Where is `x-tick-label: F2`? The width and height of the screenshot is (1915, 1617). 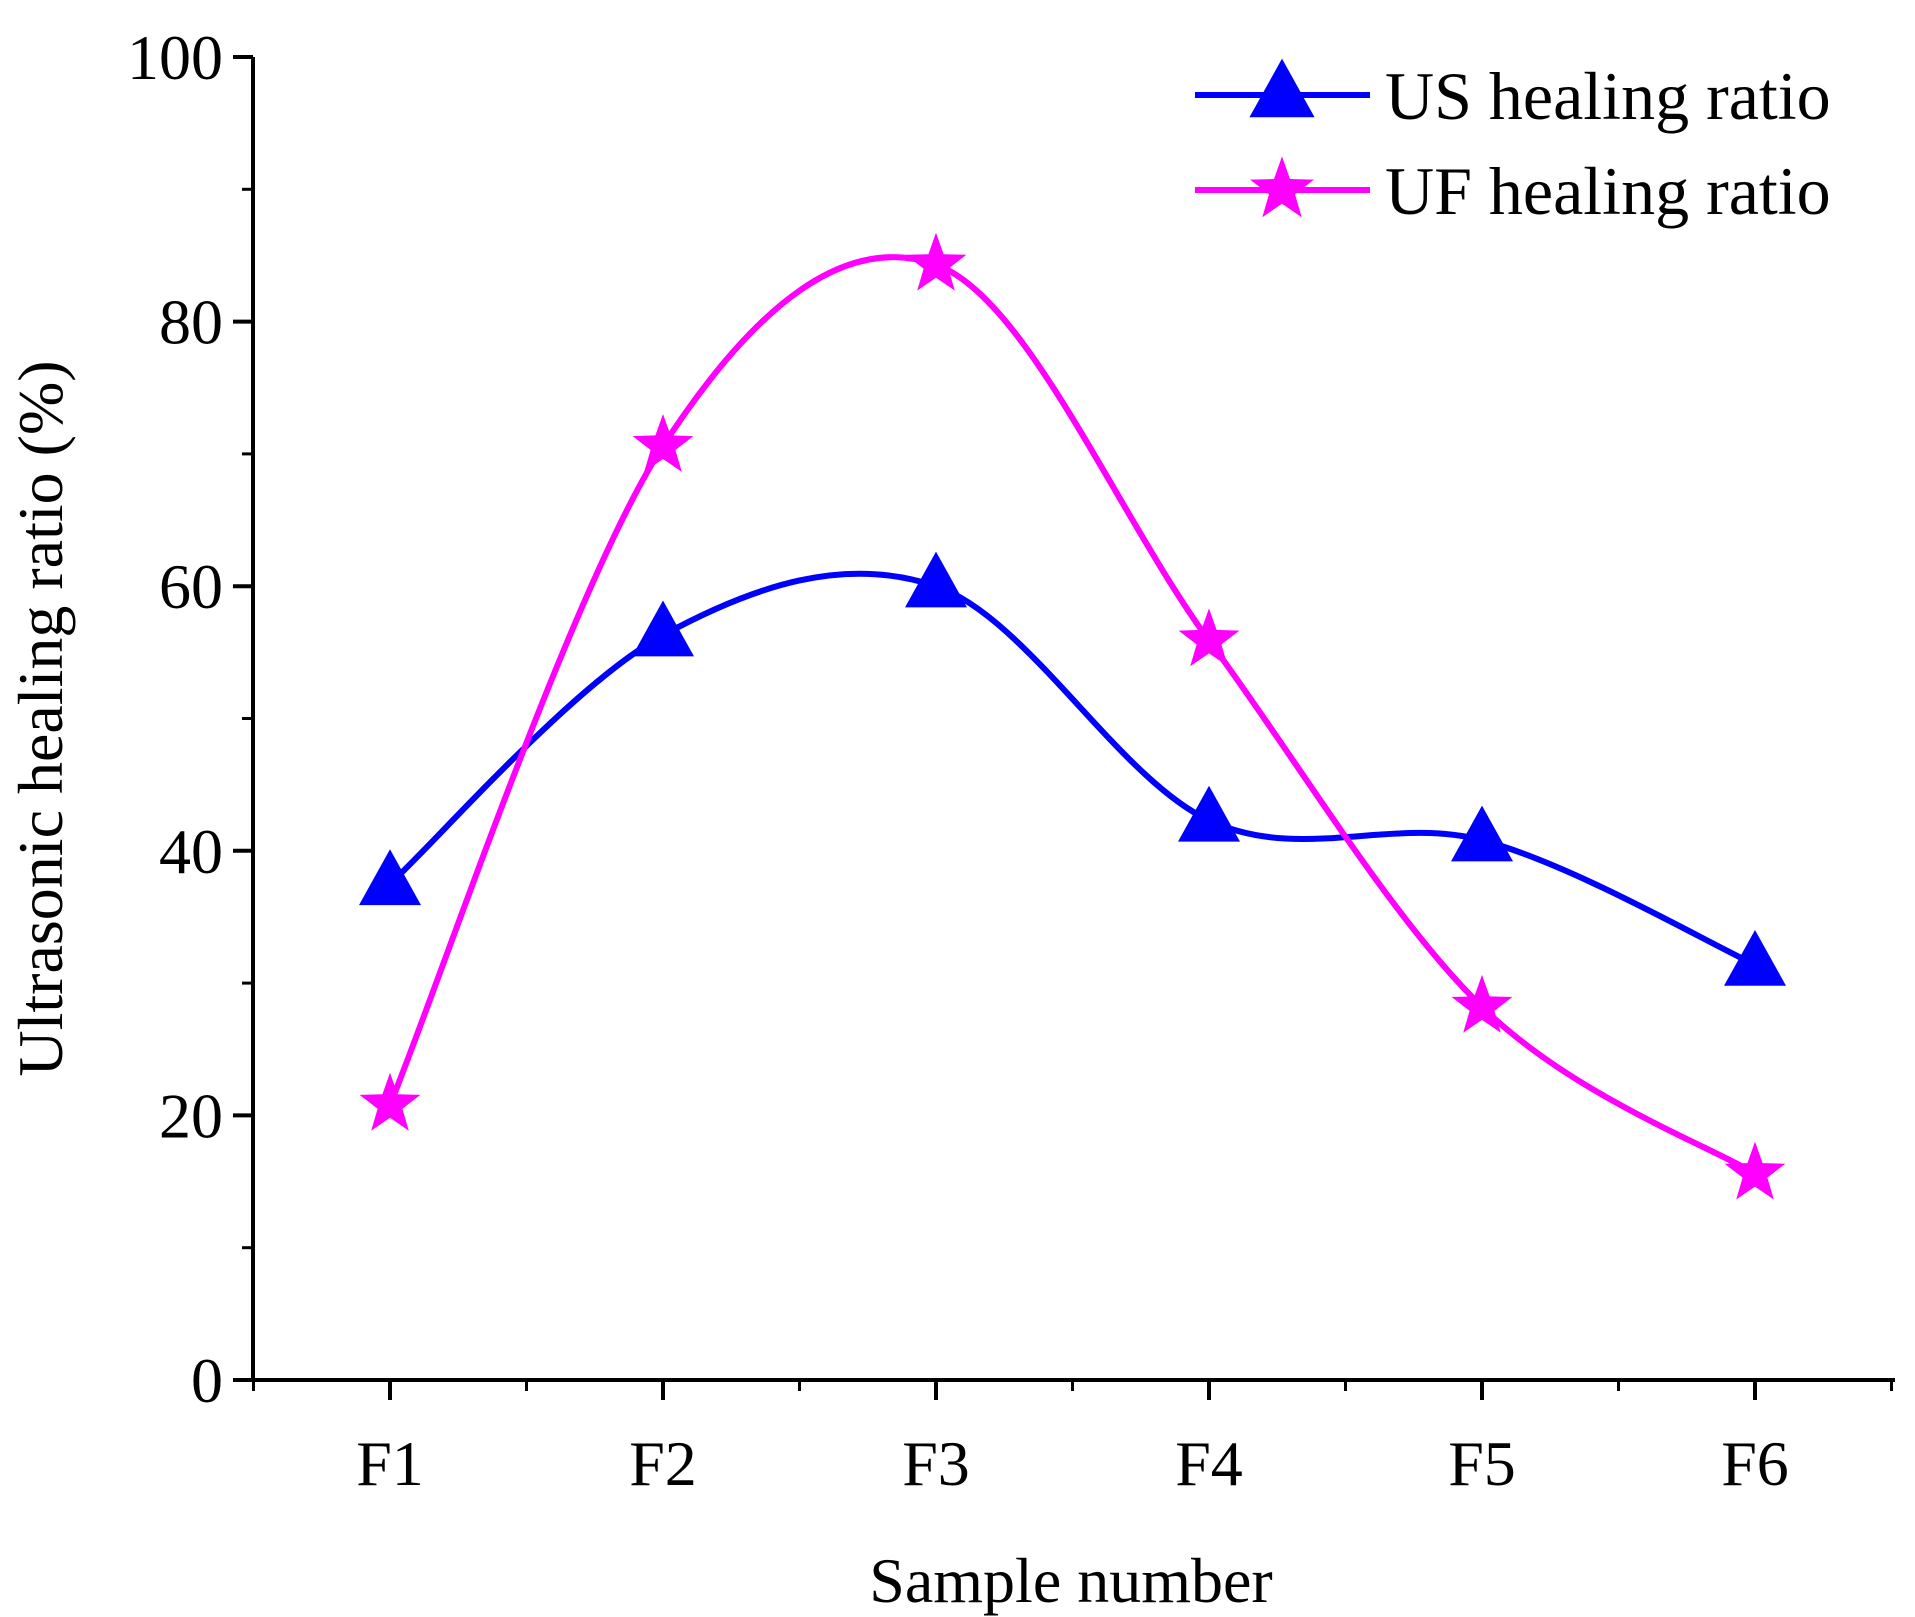
x-tick-label: F2 is located at coordinates (663, 1463).